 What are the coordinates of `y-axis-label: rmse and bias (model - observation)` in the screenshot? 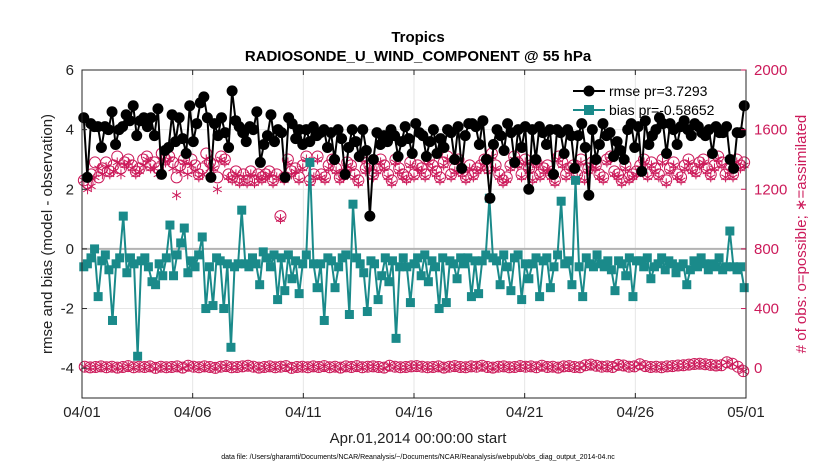 It's located at (47, 234).